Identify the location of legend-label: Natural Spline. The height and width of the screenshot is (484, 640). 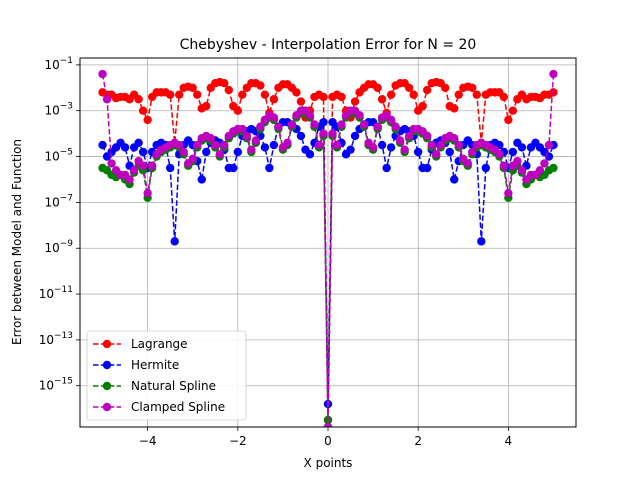
(173, 386).